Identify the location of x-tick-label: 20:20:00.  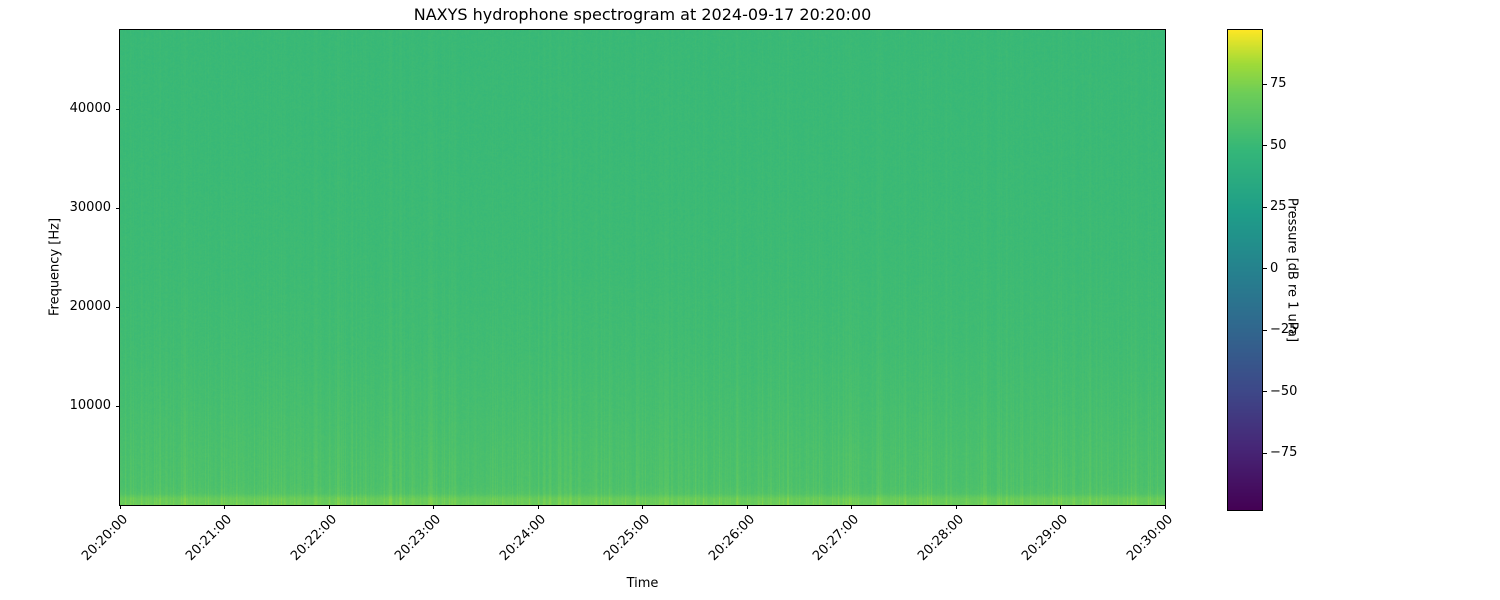
(104, 538).